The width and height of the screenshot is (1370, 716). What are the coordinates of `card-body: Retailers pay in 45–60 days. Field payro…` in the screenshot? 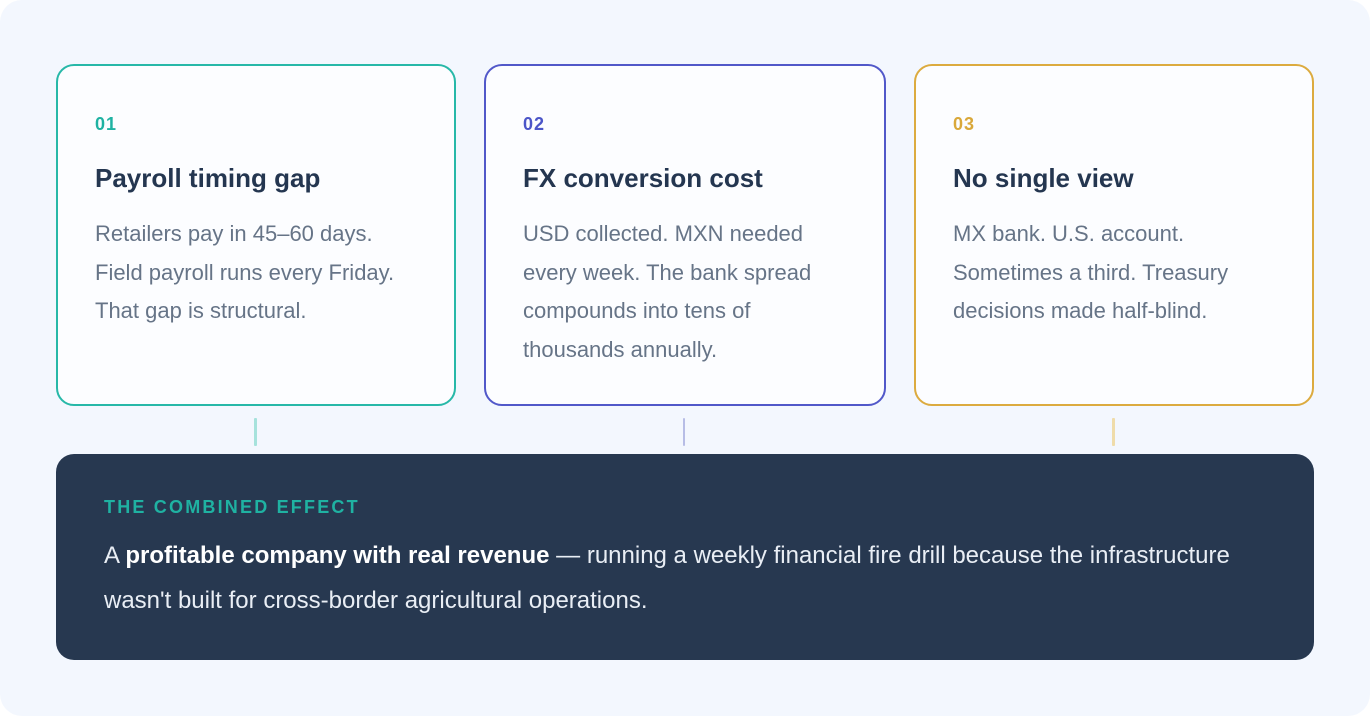 It's located at (245, 272).